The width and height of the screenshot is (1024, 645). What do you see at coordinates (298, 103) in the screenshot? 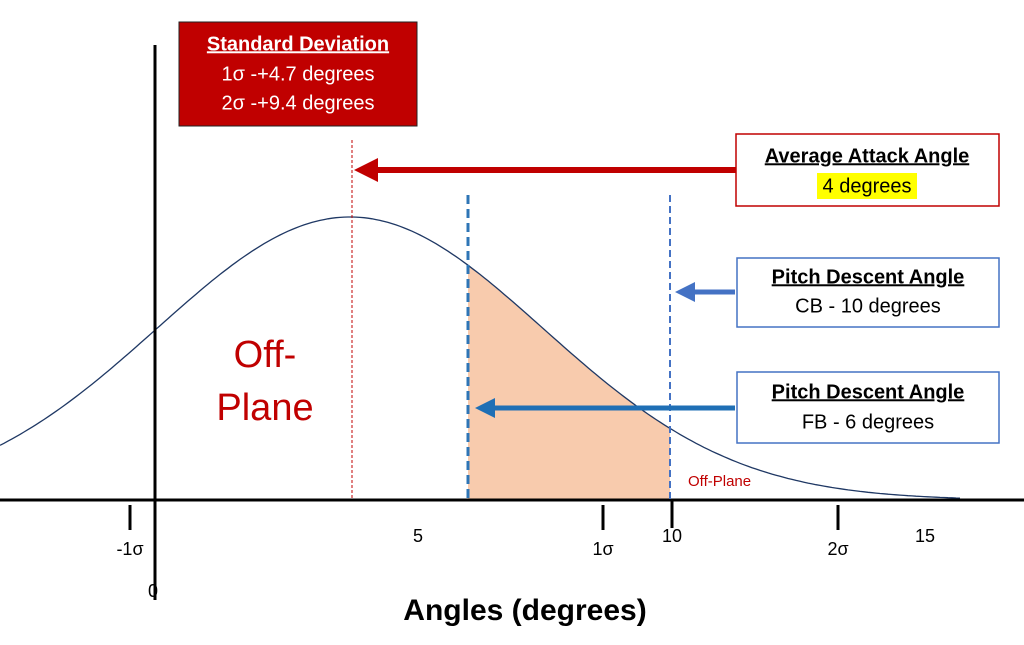
I see `sd-line: 2σ -+9.4 degrees` at bounding box center [298, 103].